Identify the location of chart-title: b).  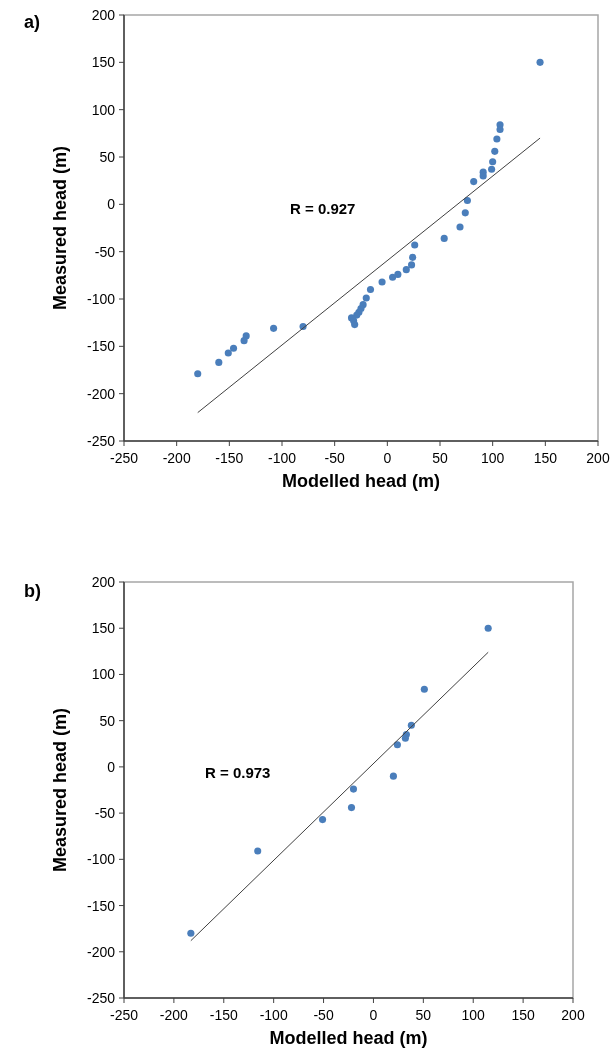
(32, 591).